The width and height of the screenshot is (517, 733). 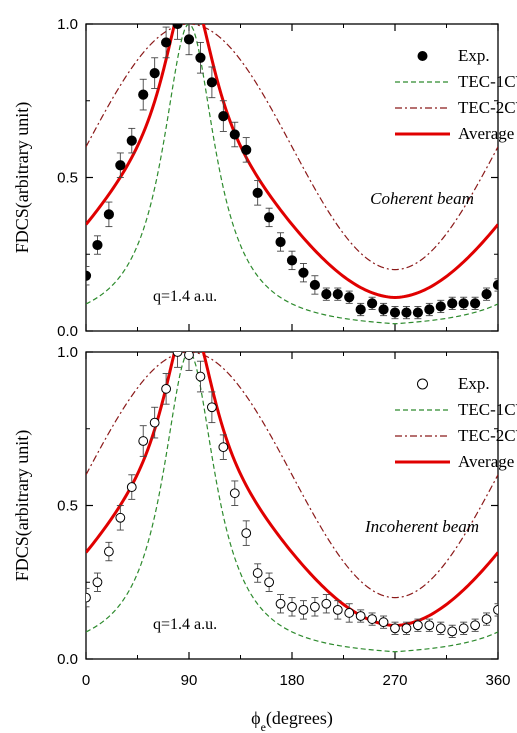 What do you see at coordinates (255, 718) in the screenshot?
I see `x-axis-label-symbol: ϕ` at bounding box center [255, 718].